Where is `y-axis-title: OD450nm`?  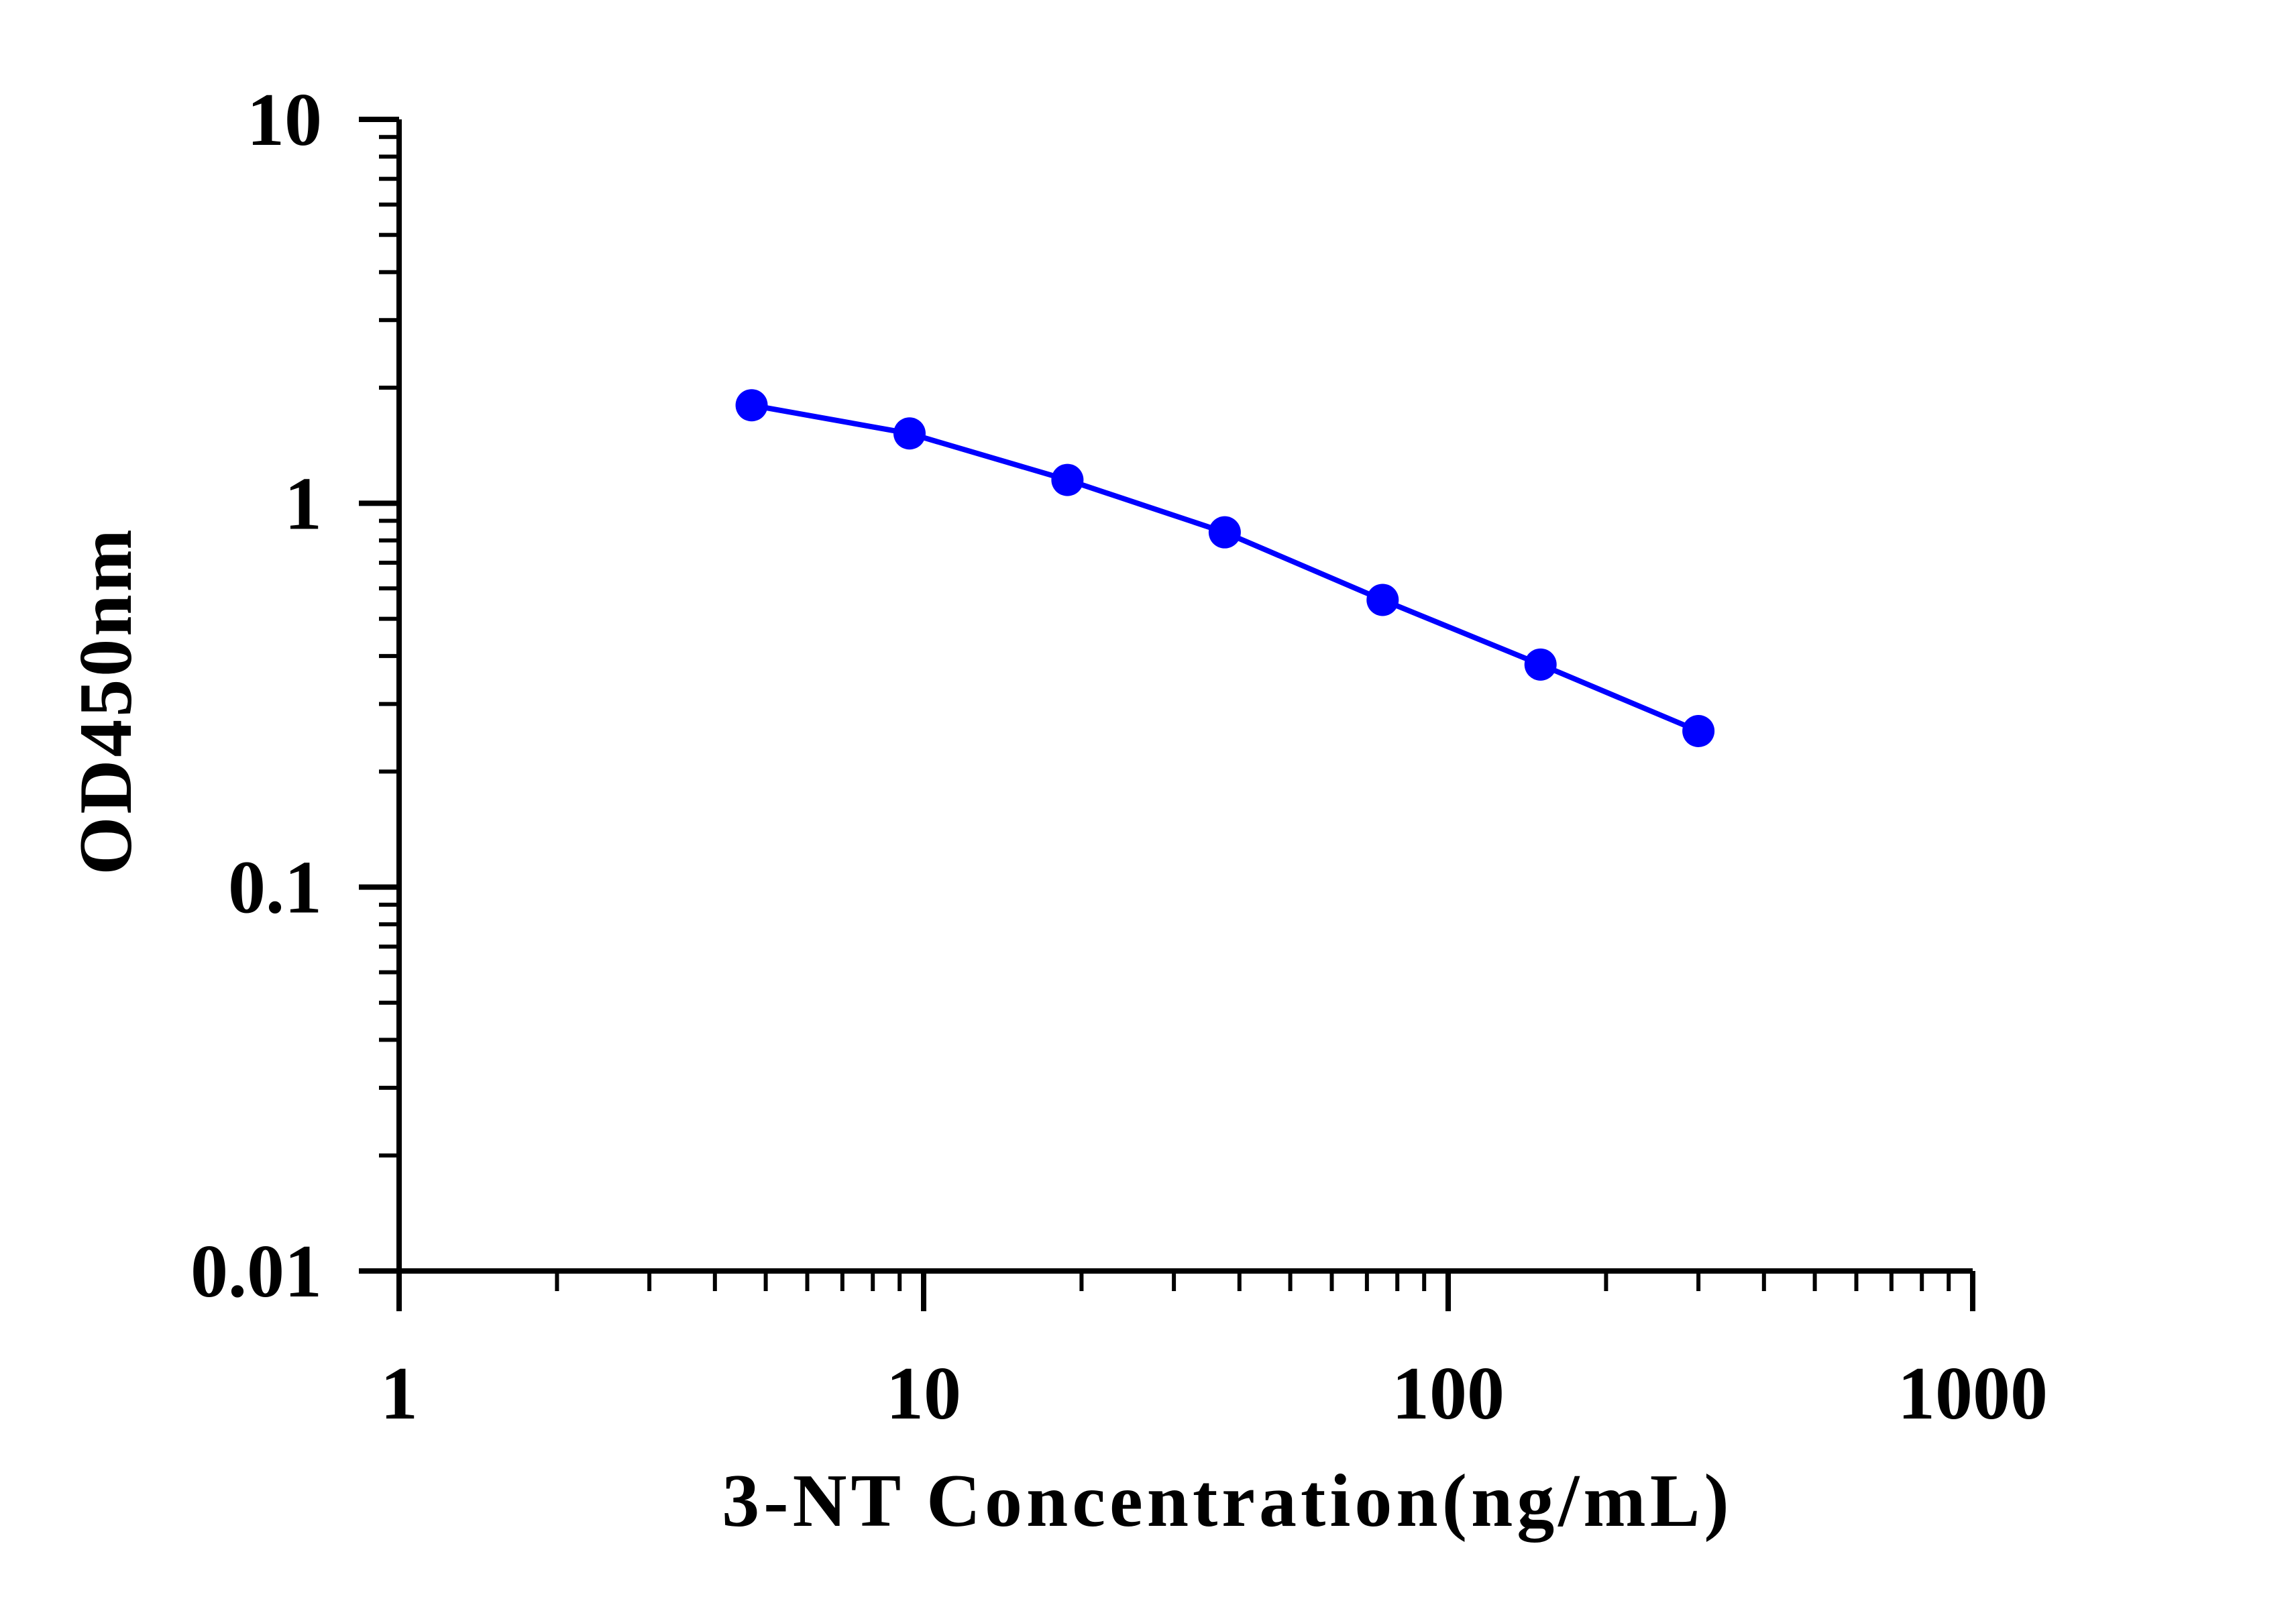
y-axis-title: OD450nm is located at coordinates (106, 701).